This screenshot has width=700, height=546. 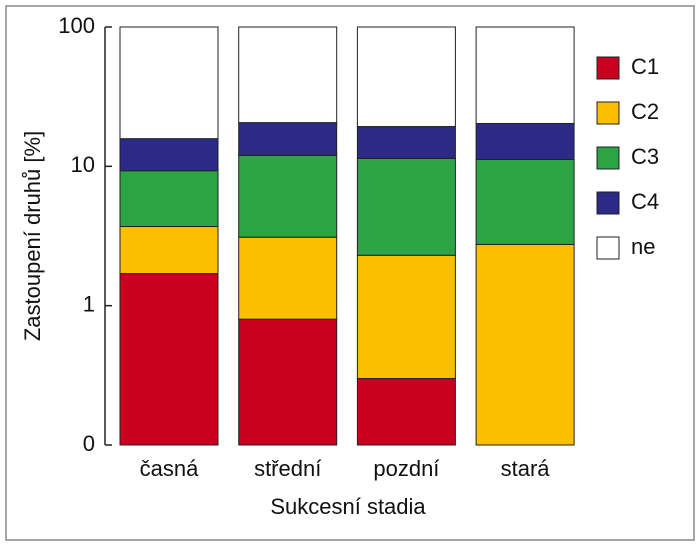 What do you see at coordinates (645, 201) in the screenshot?
I see `legend-label: C4` at bounding box center [645, 201].